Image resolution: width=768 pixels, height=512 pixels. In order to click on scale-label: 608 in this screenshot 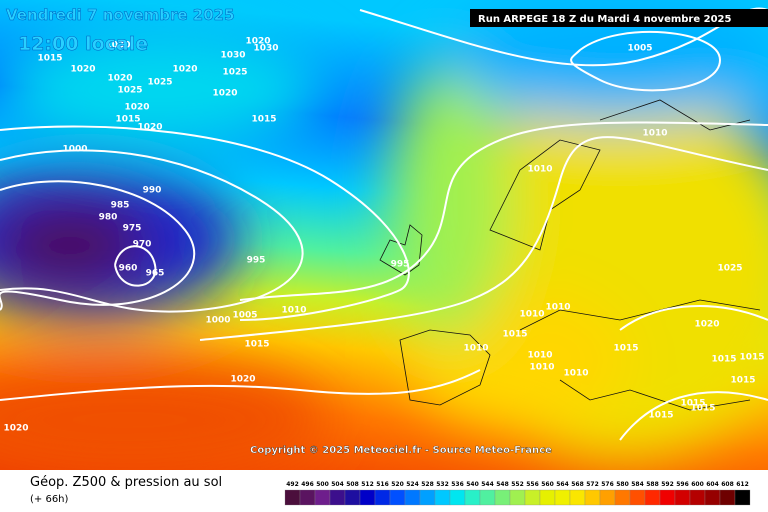, I will do `click(727, 484)`.